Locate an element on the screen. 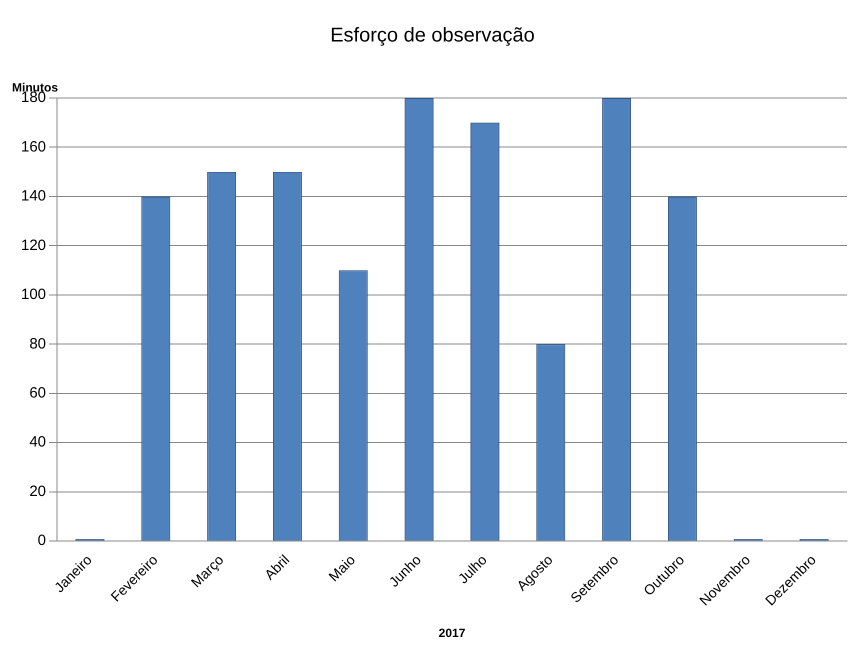 Image resolution: width=865 pixels, height=653 pixels. y-tick-label: 0 is located at coordinates (42, 541).